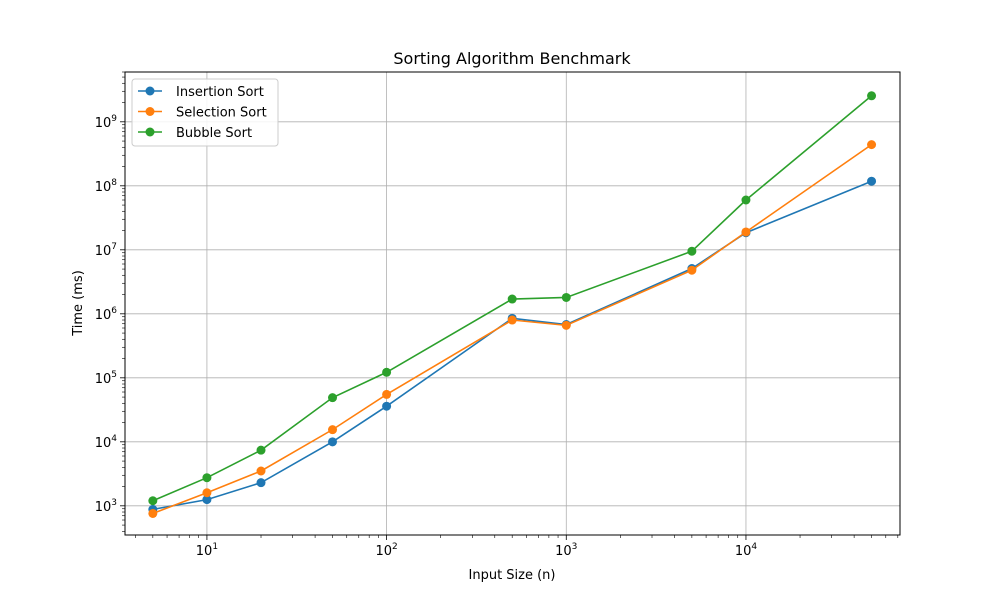 This screenshot has height=600, width=1000. What do you see at coordinates (214, 133) in the screenshot?
I see `legend-label: Bubble Sort` at bounding box center [214, 133].